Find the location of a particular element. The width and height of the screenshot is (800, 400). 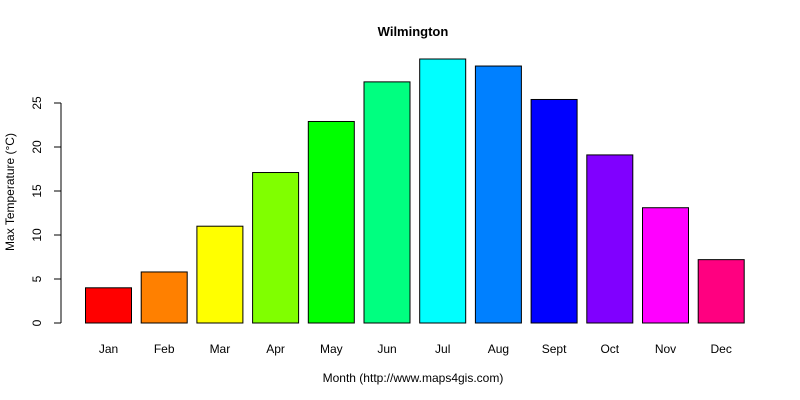

bar-mar is located at coordinates (220, 274).